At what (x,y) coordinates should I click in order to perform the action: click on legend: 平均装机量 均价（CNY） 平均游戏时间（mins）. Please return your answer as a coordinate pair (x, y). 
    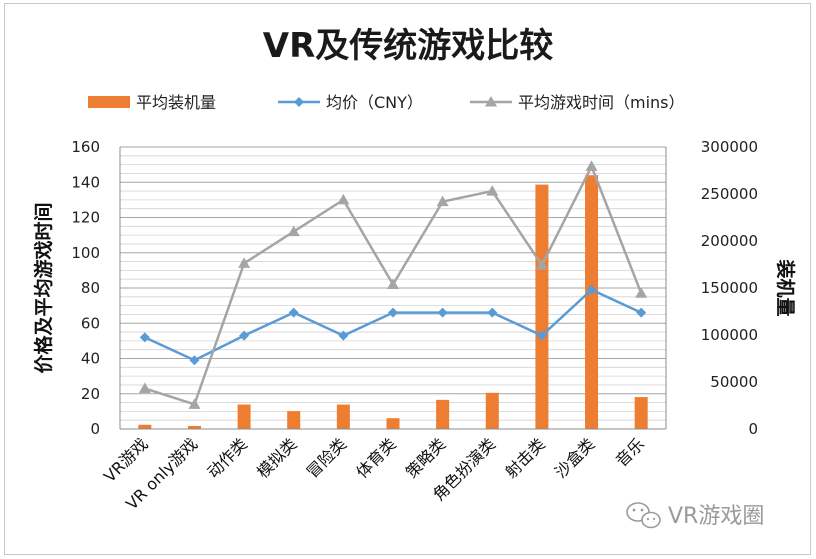
    Looking at the image, I should click on (386, 102).